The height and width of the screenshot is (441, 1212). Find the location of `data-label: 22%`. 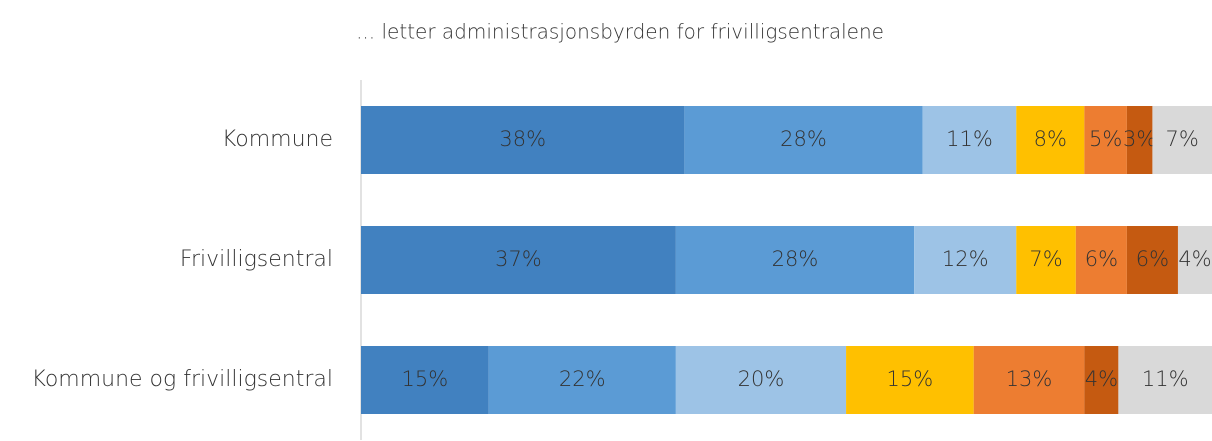

data-label: 22% is located at coordinates (582, 379).